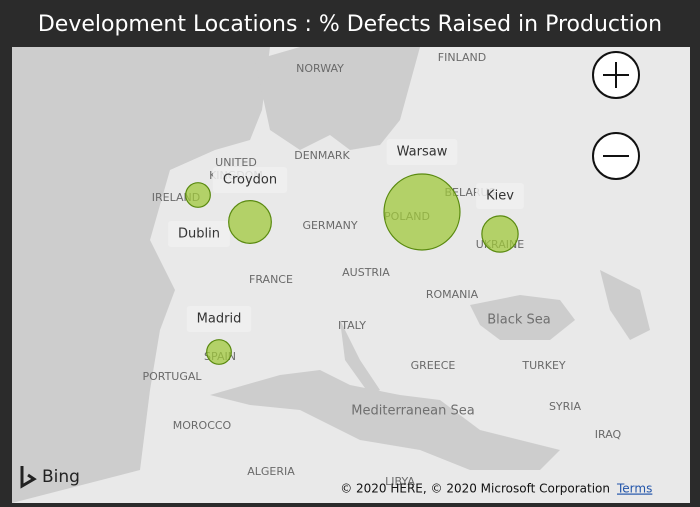  Describe the element at coordinates (608, 434) in the screenshot. I see `map-label: IRAQ` at that location.